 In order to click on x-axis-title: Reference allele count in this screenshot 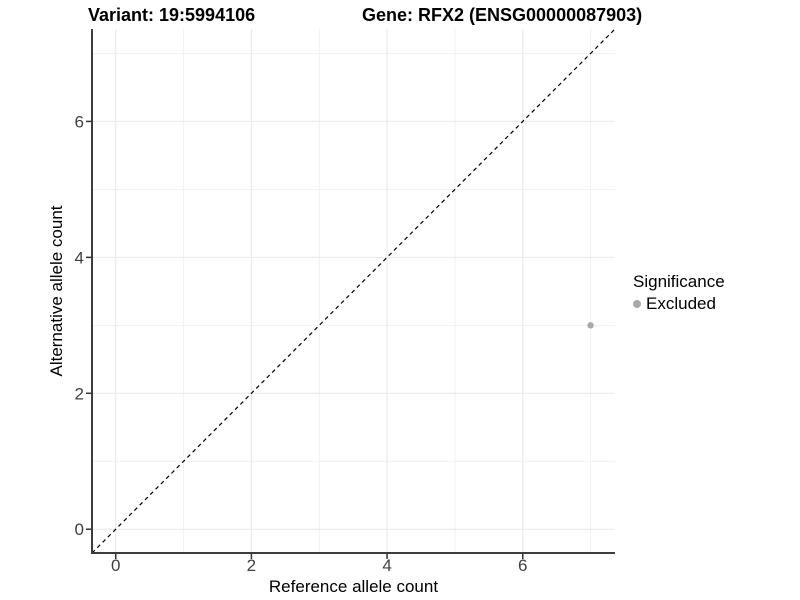, I will do `click(353, 586)`.